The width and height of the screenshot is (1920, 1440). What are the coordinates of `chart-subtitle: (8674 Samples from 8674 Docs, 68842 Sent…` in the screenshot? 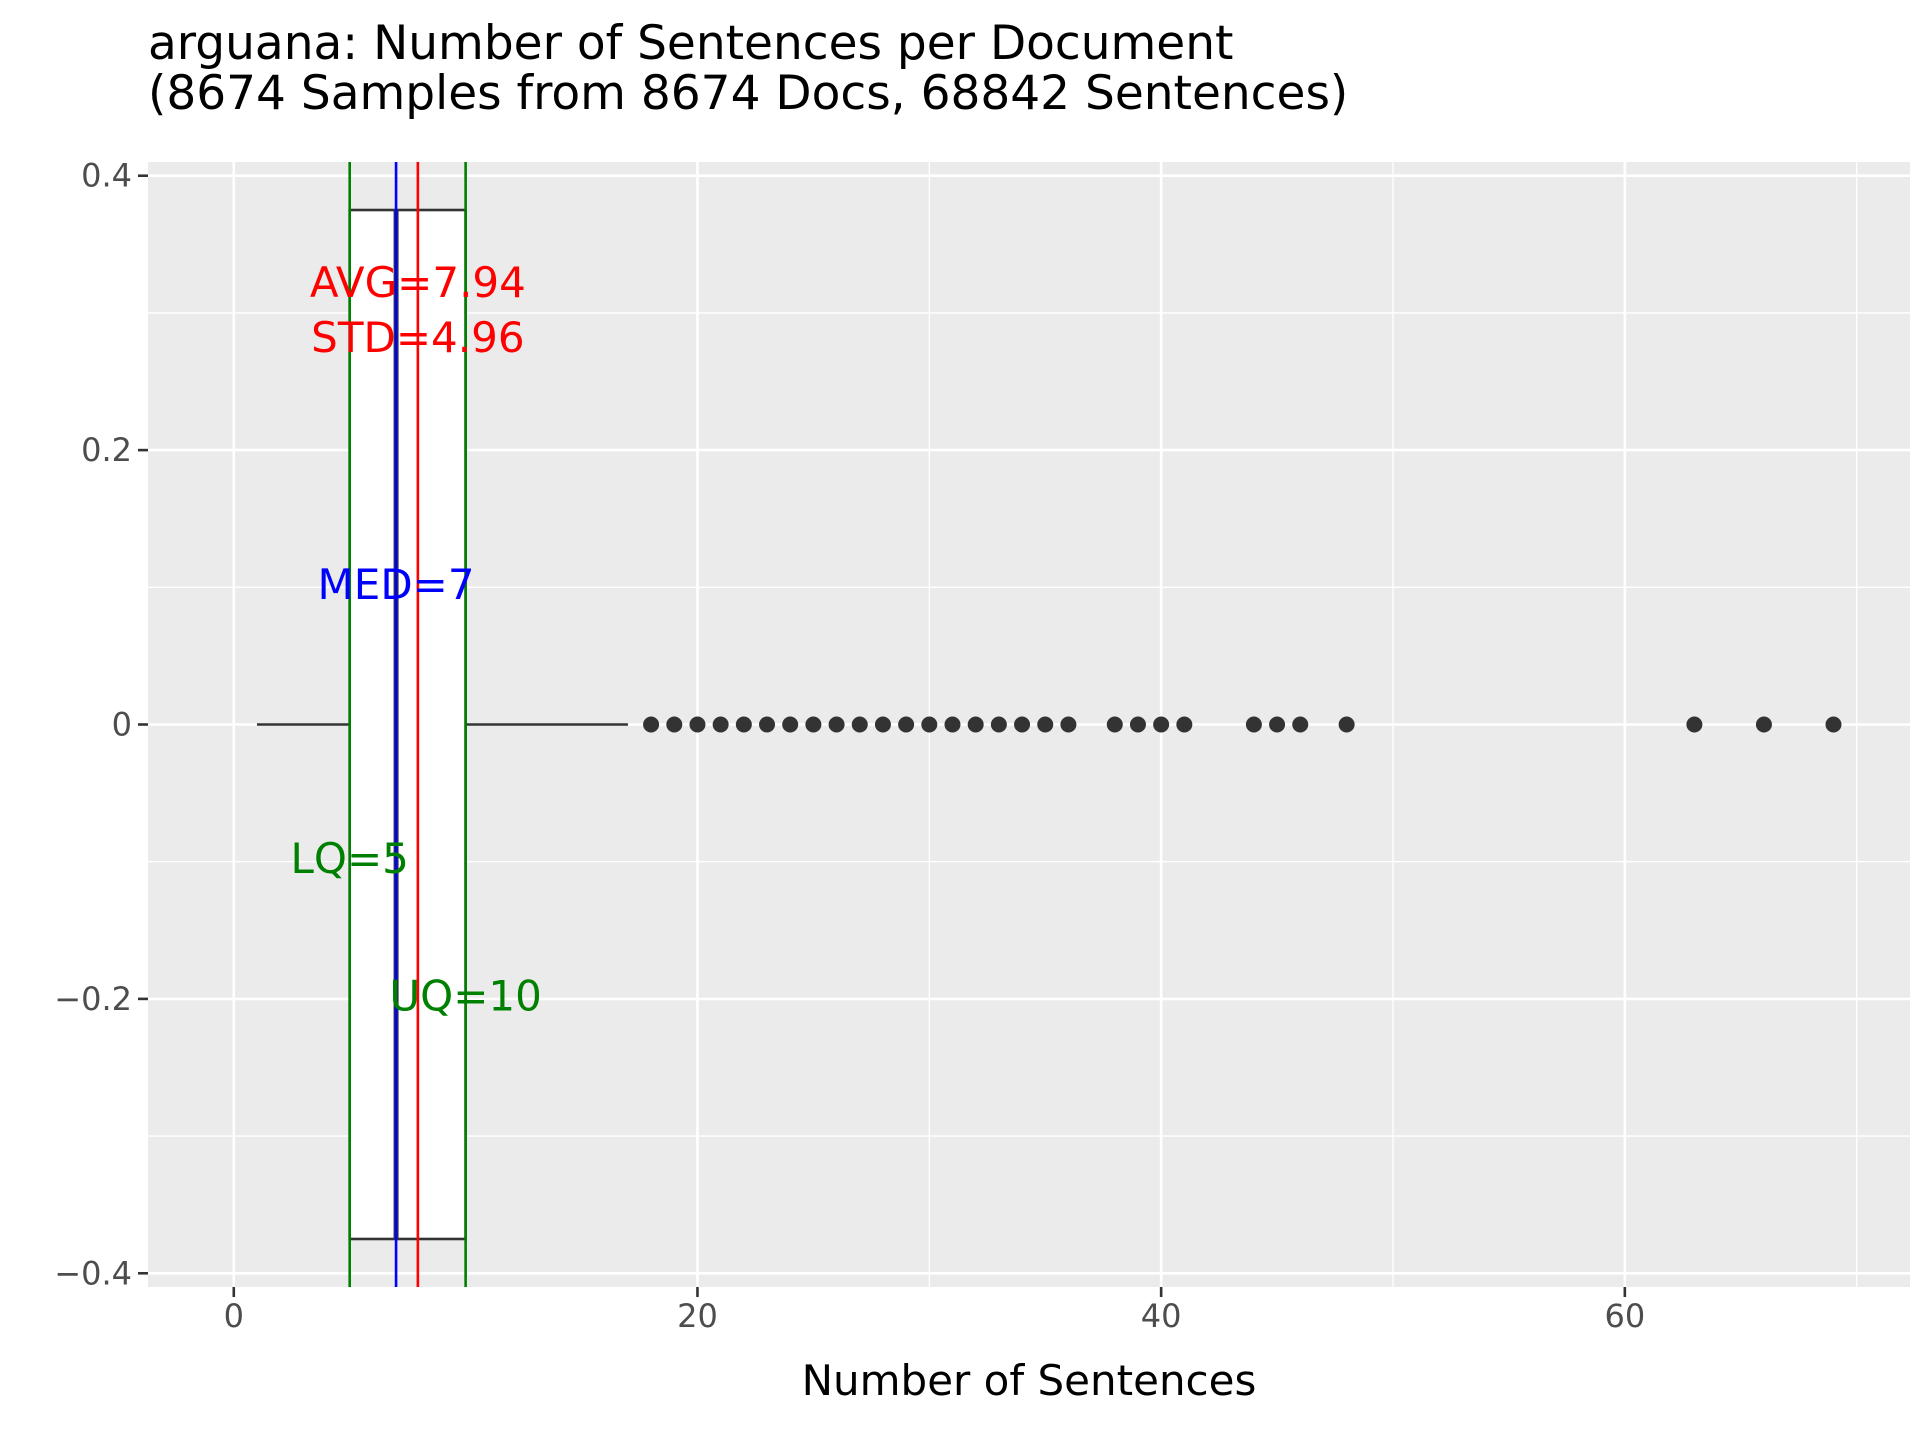 It's located at (748, 93).